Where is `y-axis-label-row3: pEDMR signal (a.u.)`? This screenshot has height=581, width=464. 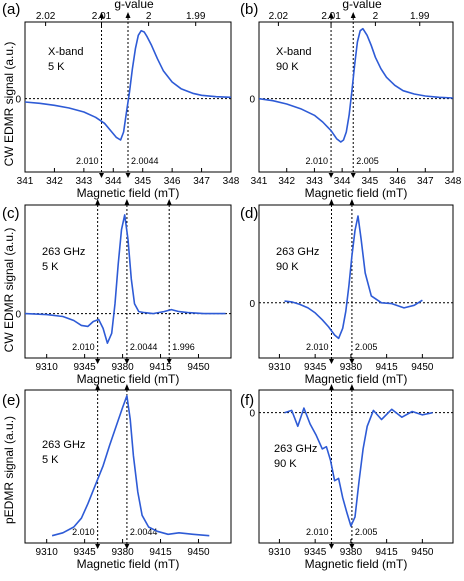 y-axis-label-row3: pEDMR signal (a.u.) is located at coordinates (9, 470).